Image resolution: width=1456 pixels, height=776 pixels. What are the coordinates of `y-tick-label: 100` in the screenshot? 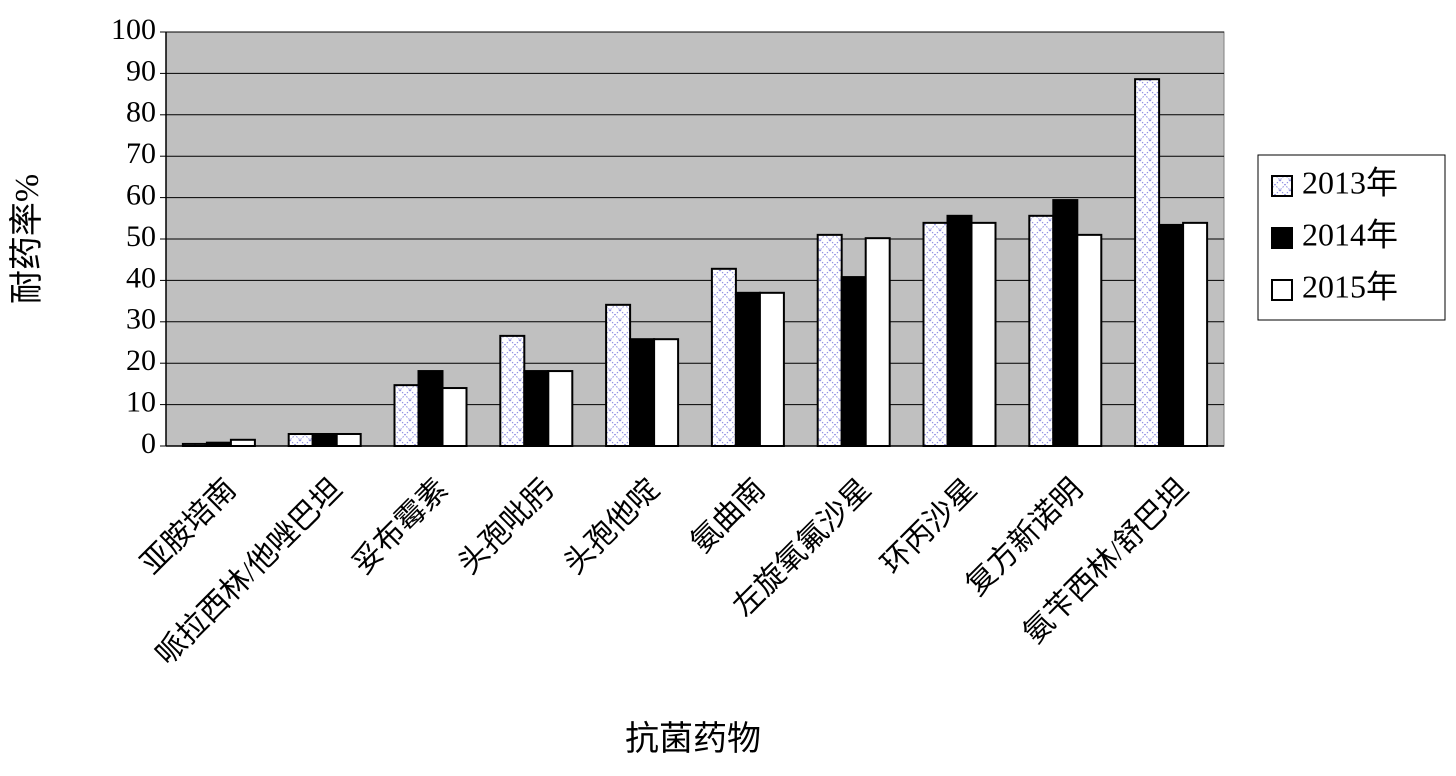 It's located at (133, 29).